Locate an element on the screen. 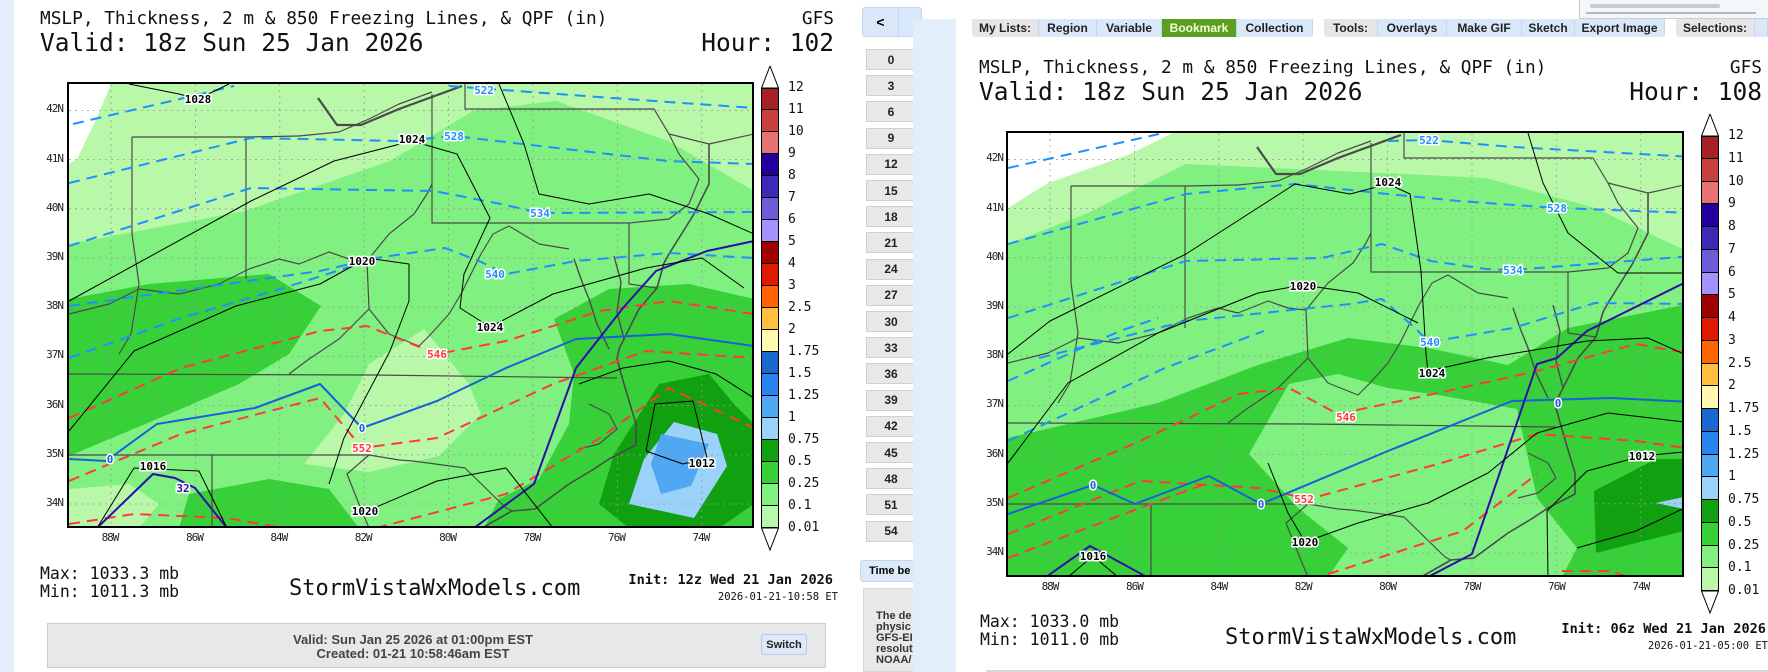 The width and height of the screenshot is (1768, 672). colorbar-label: 2.5 is located at coordinates (800, 307).